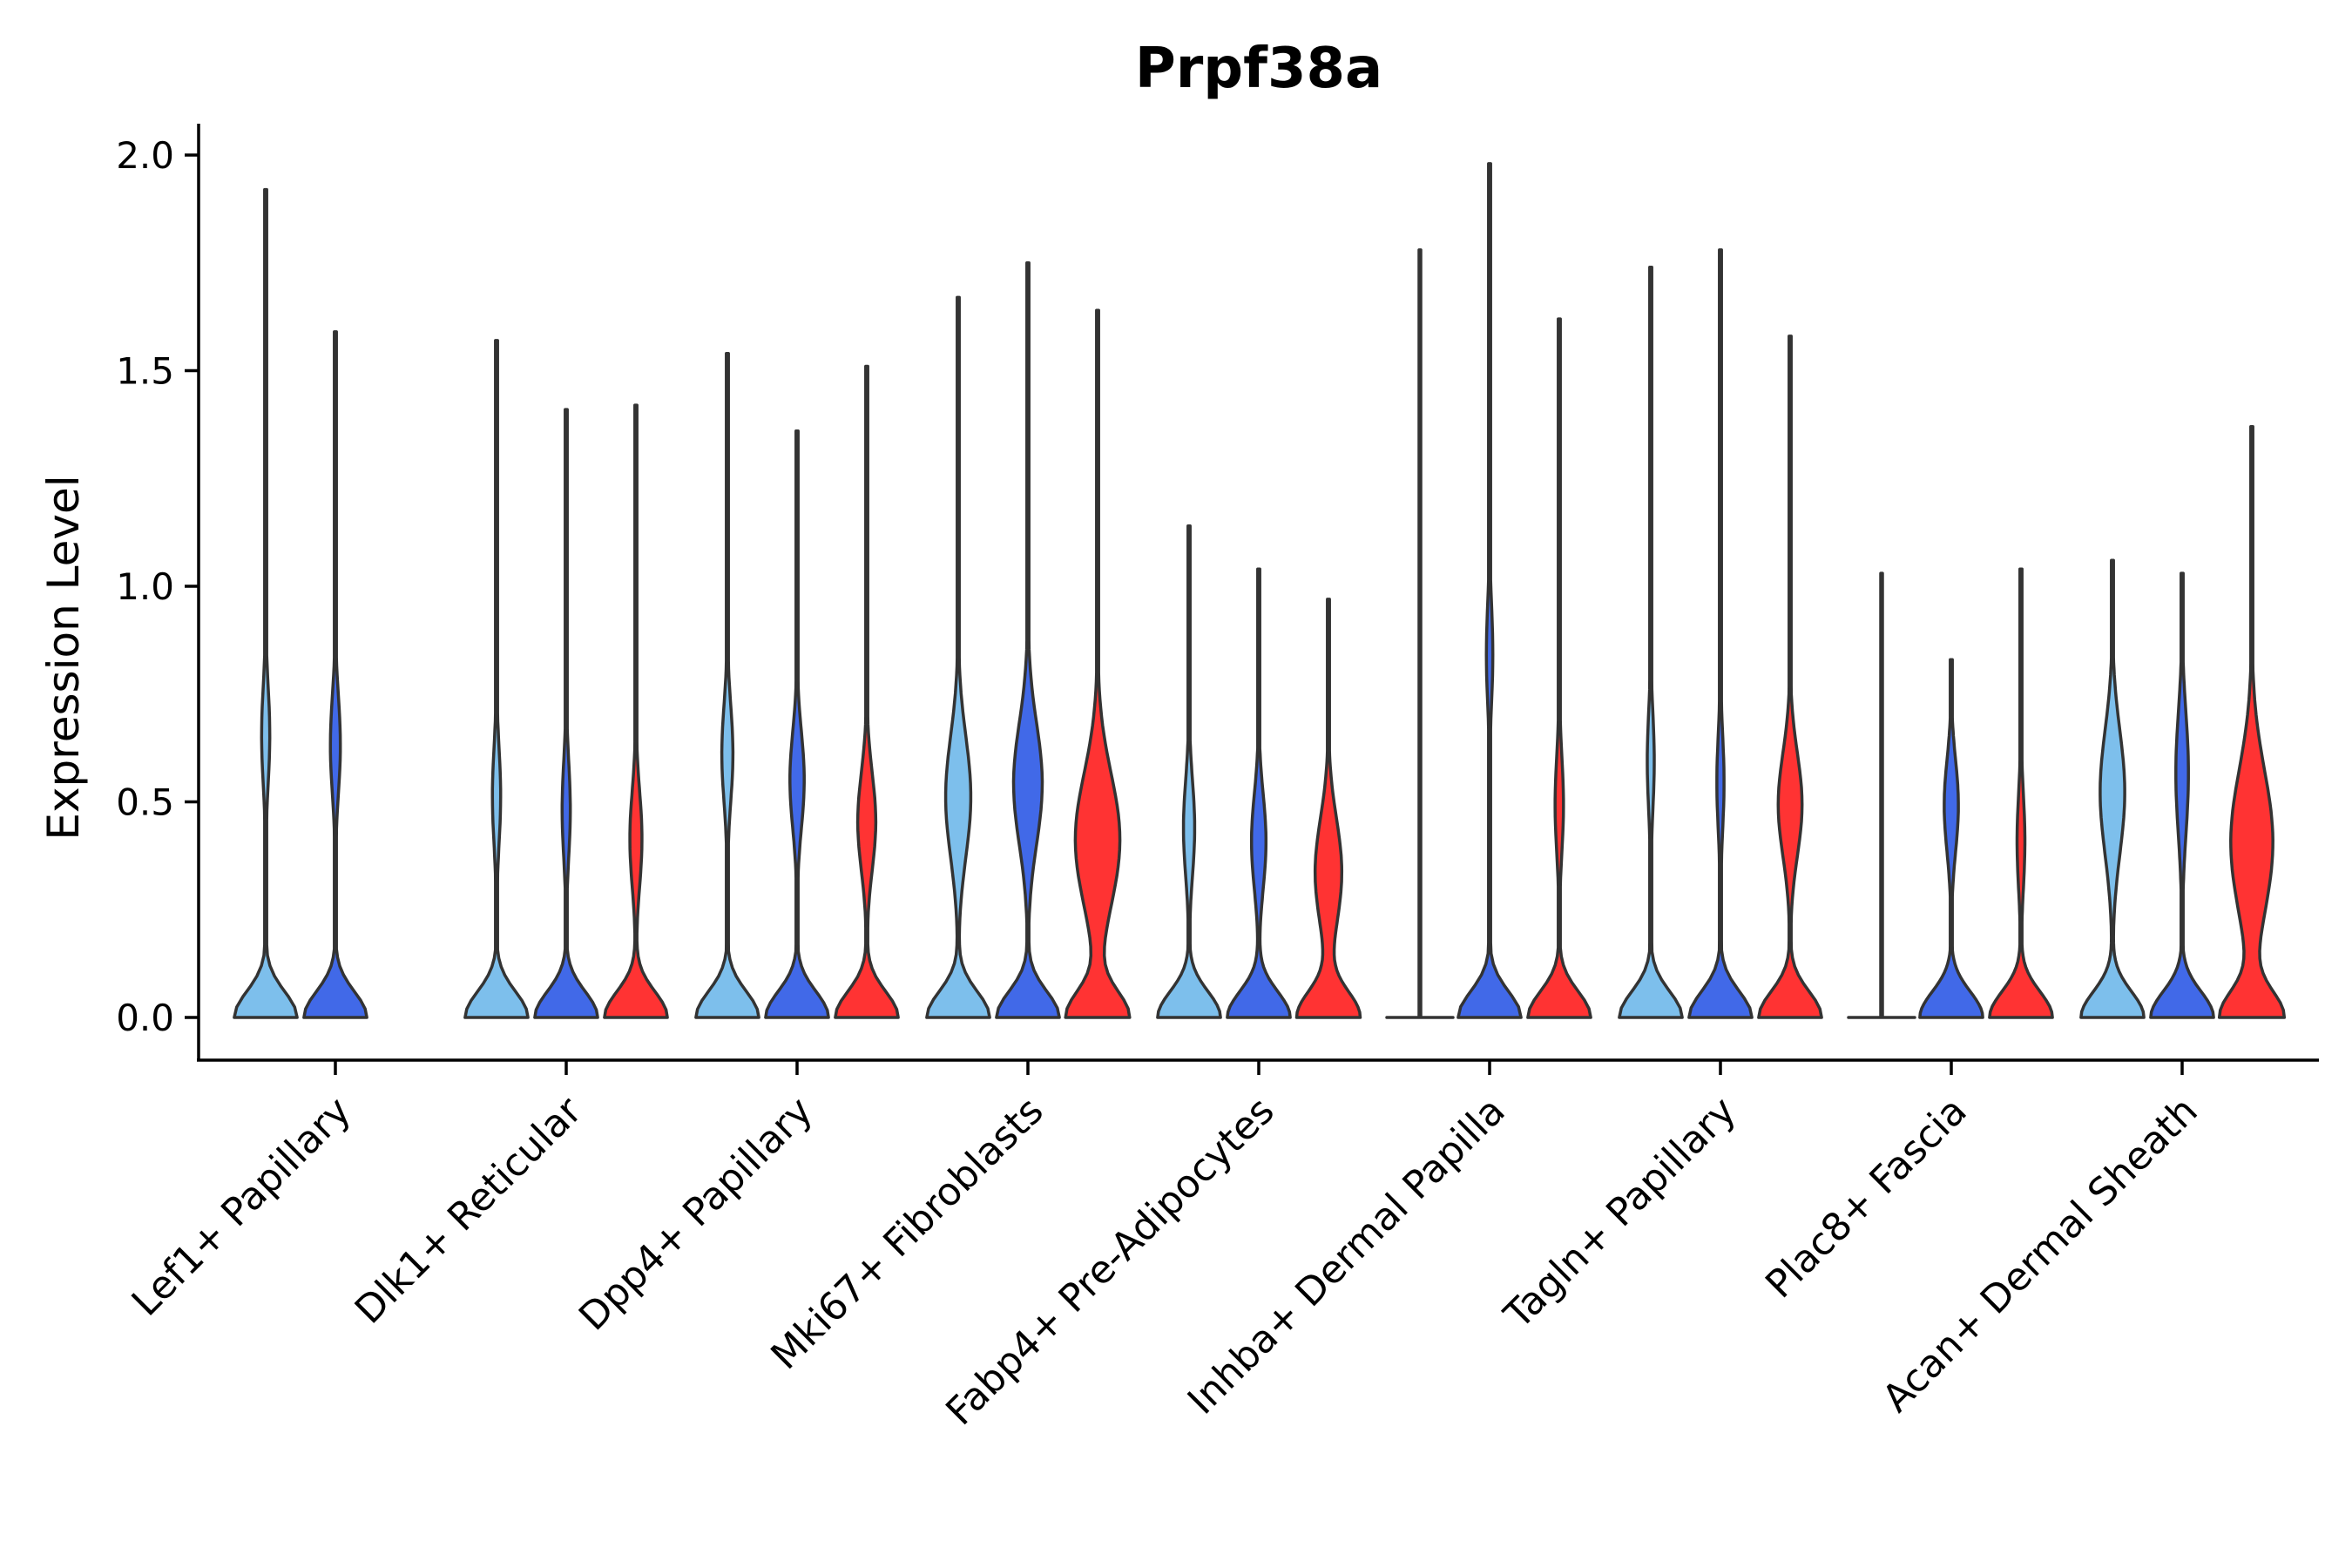 The image size is (2352, 1568). Describe the element at coordinates (145, 1018) in the screenshot. I see `y-tick-label: 0.0` at that location.